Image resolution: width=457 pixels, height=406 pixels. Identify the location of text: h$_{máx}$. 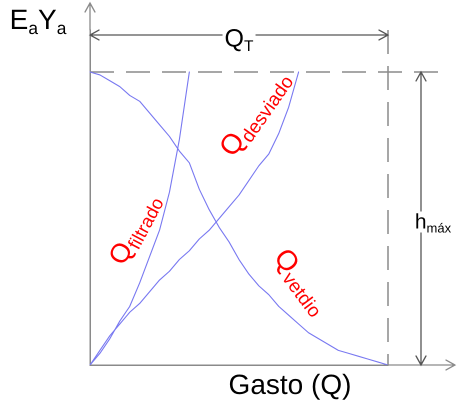
(433, 223).